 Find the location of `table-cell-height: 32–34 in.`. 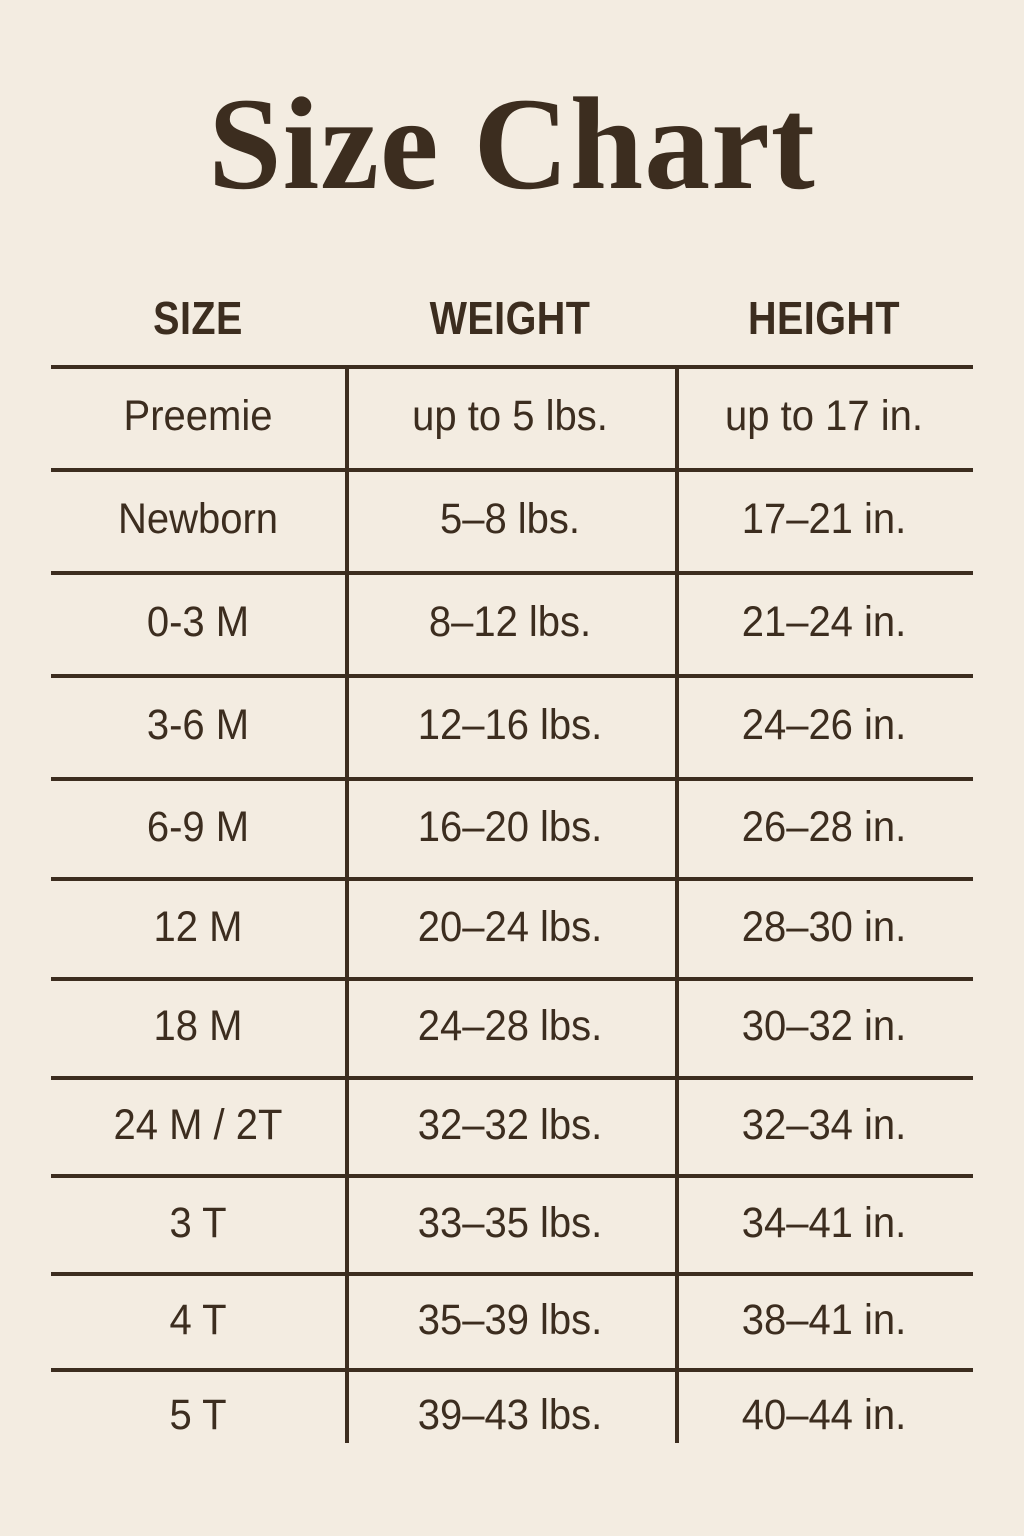

table-cell-height: 32–34 in. is located at coordinates (824, 1124).